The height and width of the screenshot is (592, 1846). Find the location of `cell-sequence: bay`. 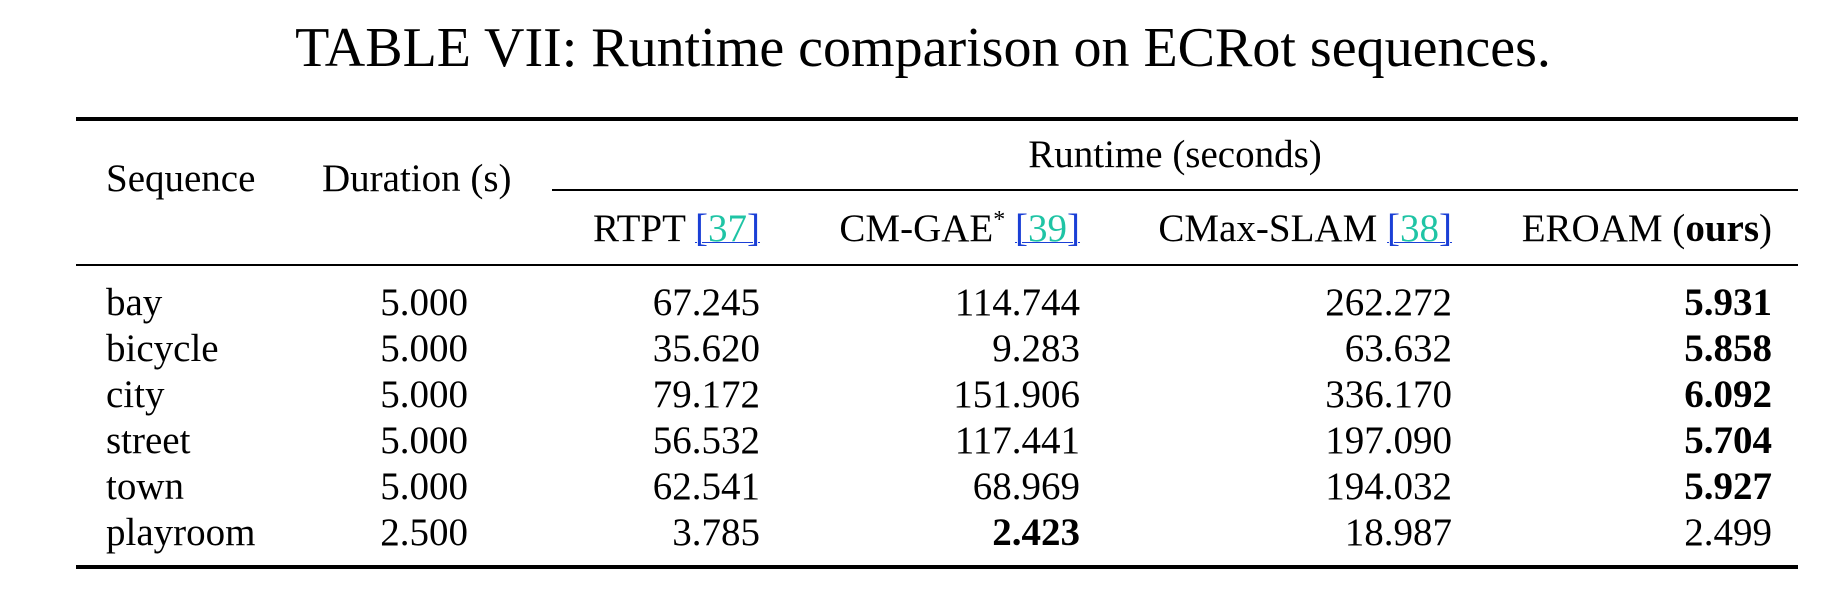

cell-sequence: bay is located at coordinates (134, 302).